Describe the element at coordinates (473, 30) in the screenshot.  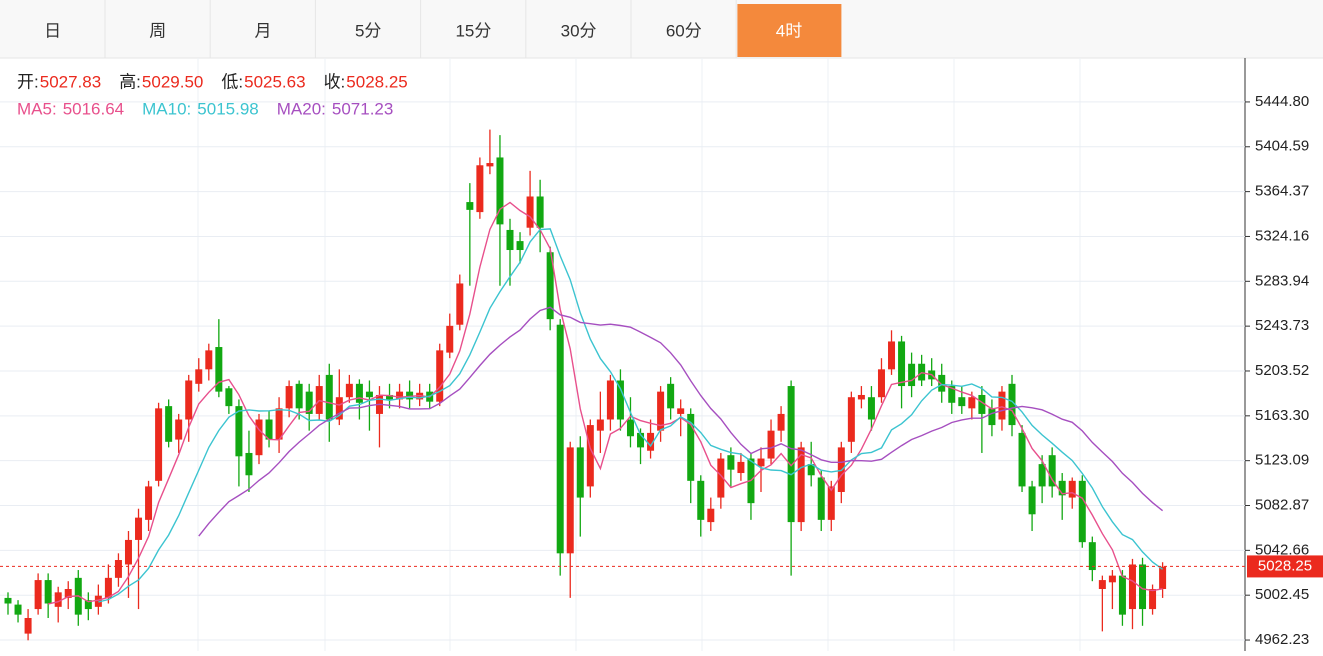
I see `tab-label: 15分` at that location.